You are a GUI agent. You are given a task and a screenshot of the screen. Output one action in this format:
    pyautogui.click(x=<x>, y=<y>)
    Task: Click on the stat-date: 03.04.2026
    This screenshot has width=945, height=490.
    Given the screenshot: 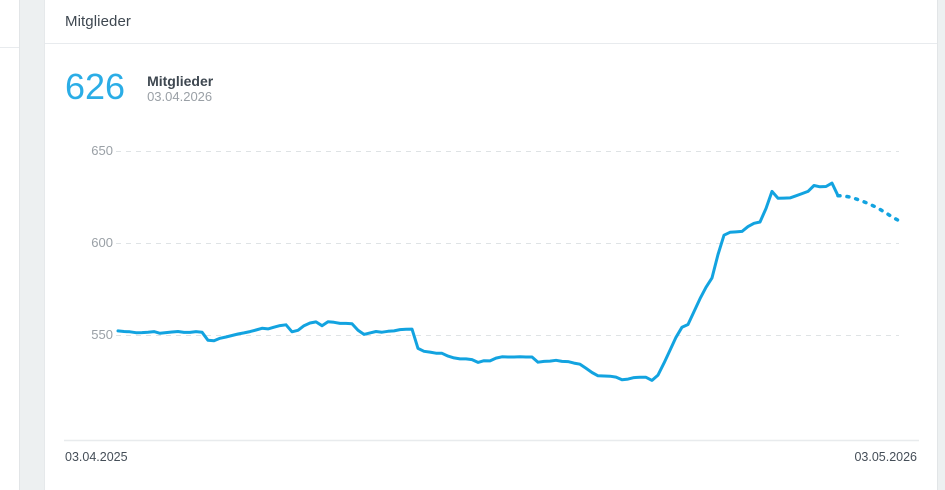 What is the action you would take?
    pyautogui.click(x=180, y=96)
    